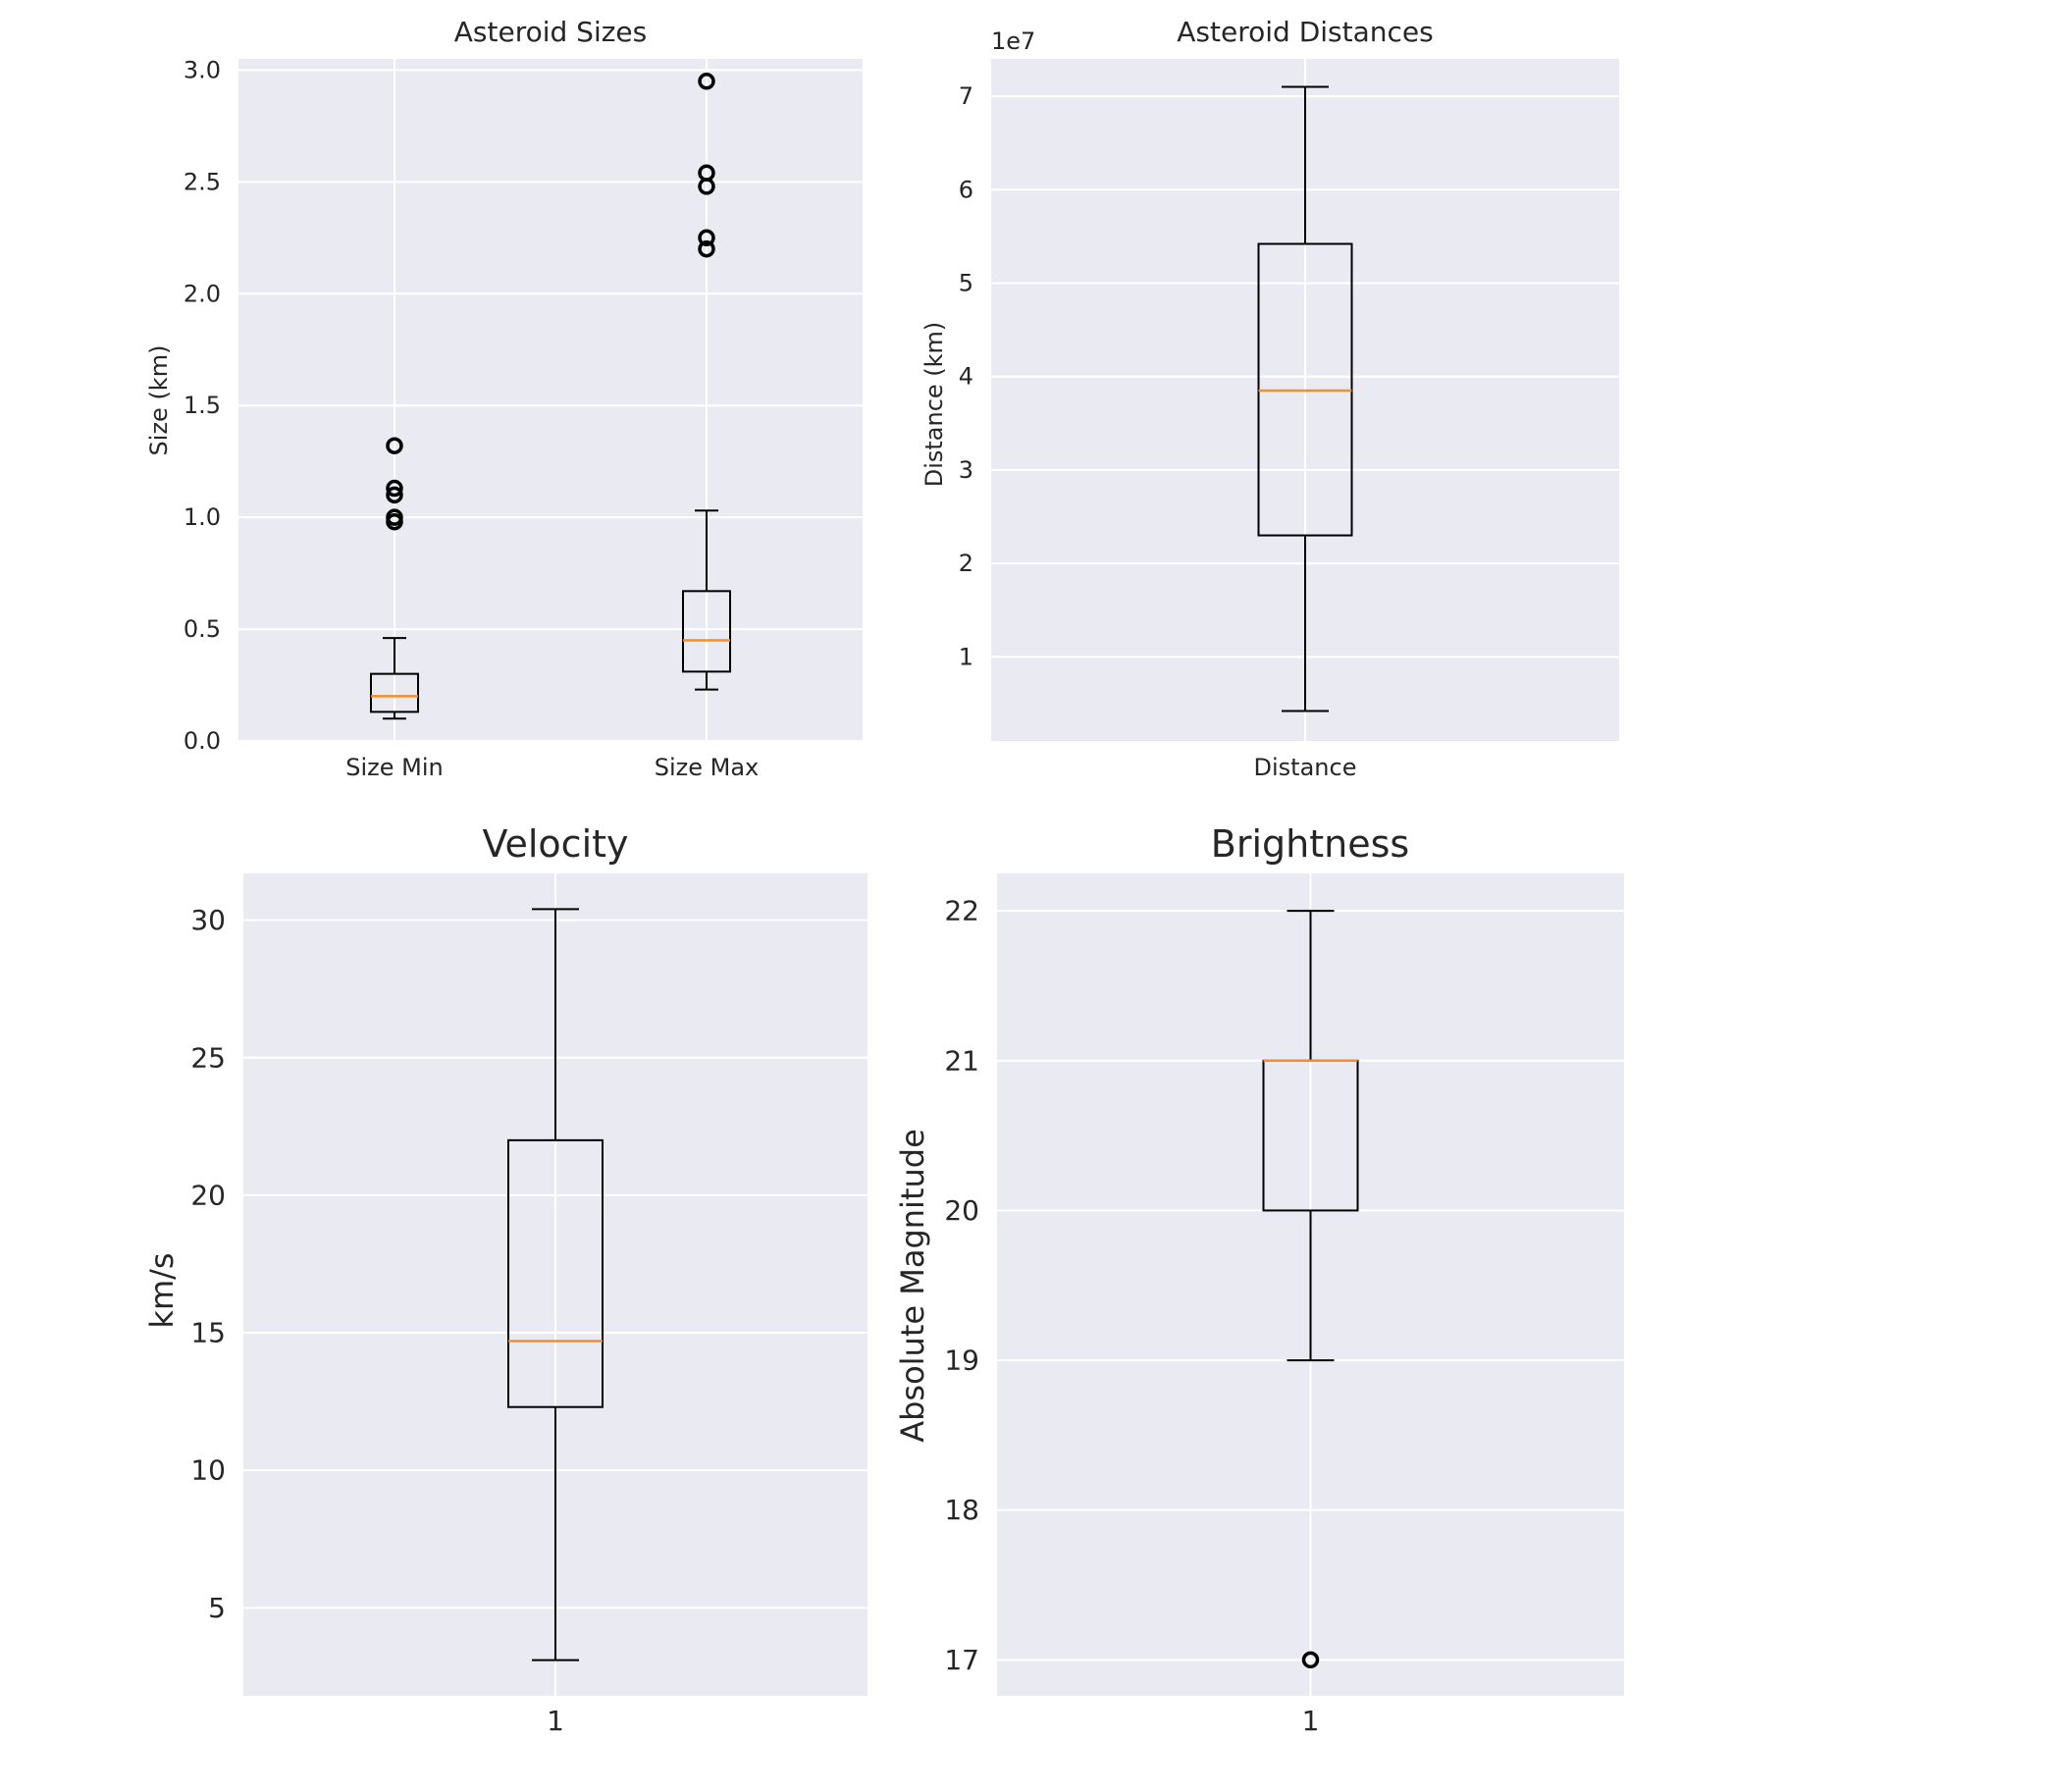  What do you see at coordinates (394, 767) in the screenshot?
I see `x-tick-label: Size Min` at bounding box center [394, 767].